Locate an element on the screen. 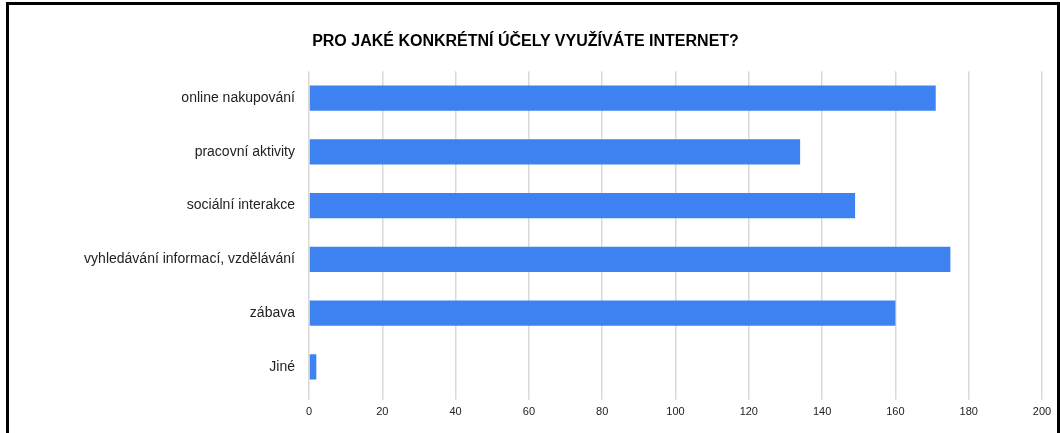  chart-title: PRO JAKÉ KONKRÉTNÍ ÚČELY VYUŽÍVÁTE INTERNET? is located at coordinates (525, 40).